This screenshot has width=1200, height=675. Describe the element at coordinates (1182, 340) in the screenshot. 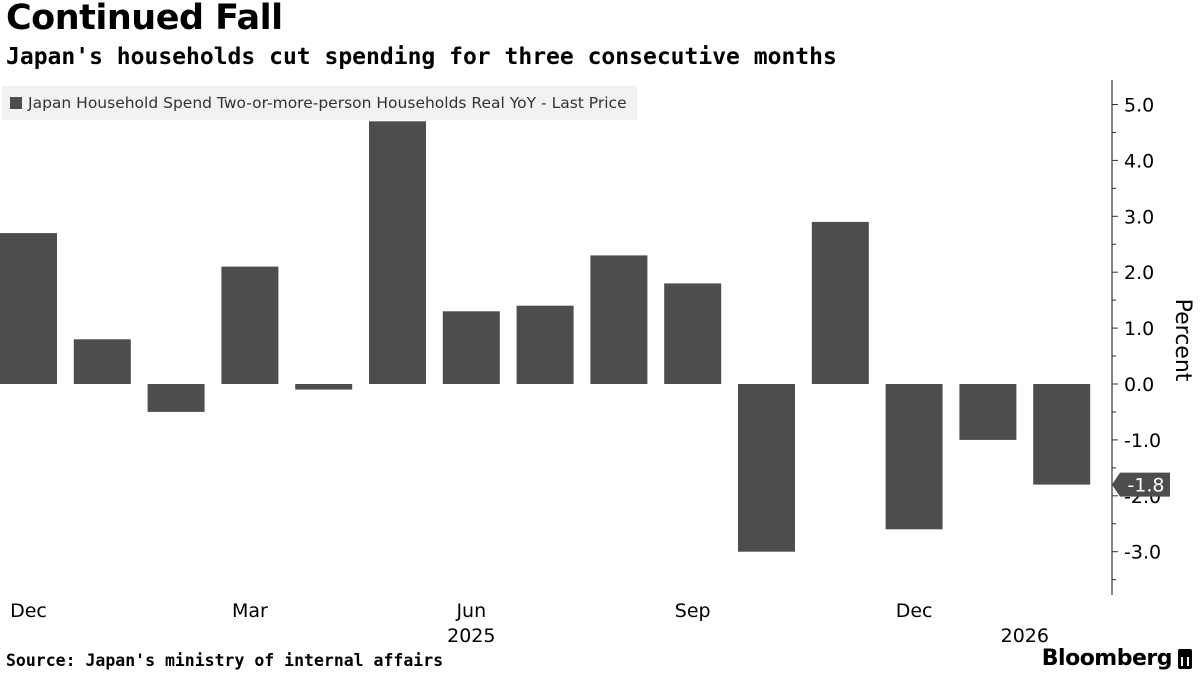

I see `y-axis-label: Percent` at that location.